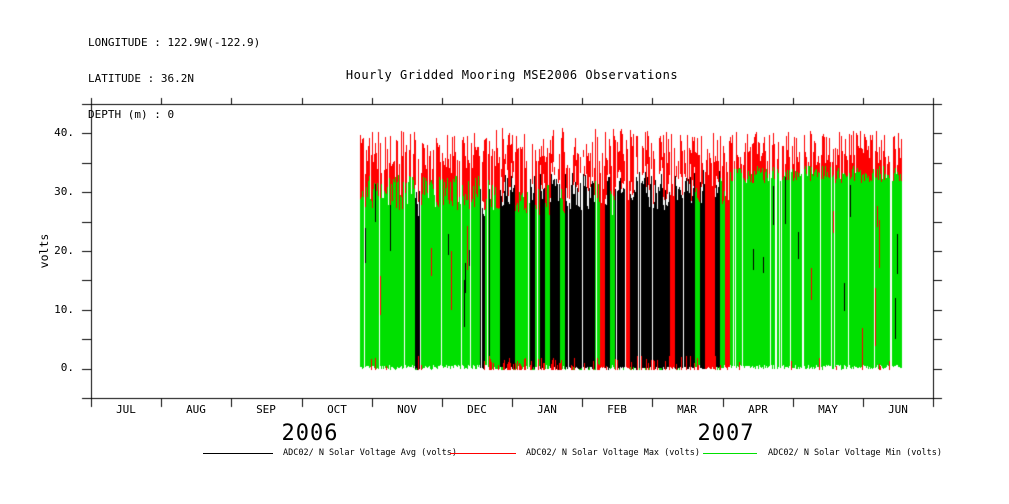 This screenshot has width=1009, height=504. I want to click on legend-line-min, so click(730, 453).